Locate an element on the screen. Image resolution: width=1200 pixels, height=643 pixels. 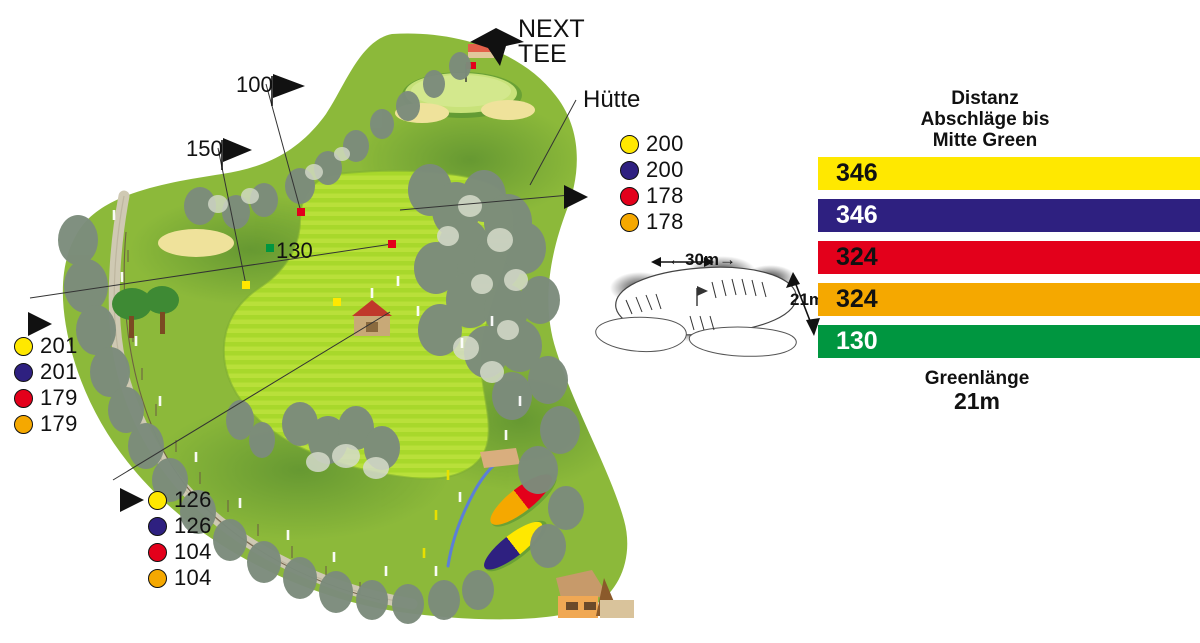
legend-row-orange: 104 is located at coordinates (180, 578).